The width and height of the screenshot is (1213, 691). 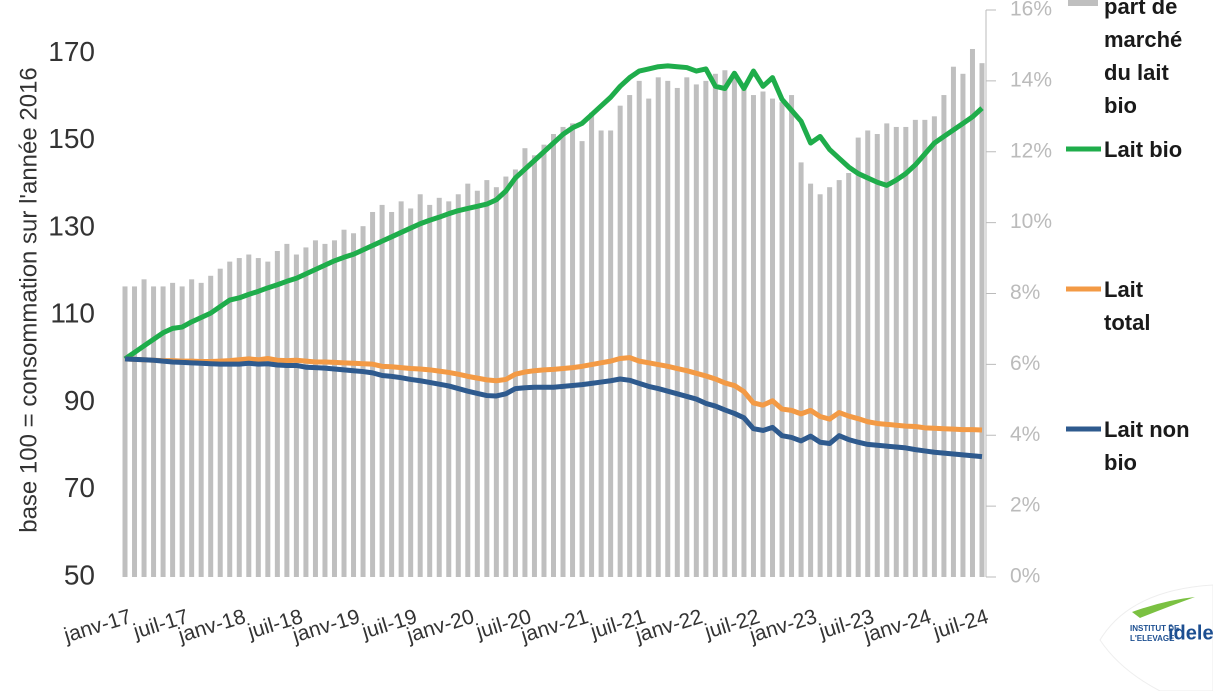 I want to click on logo-text: INSTITUT DE, so click(x=1155, y=628).